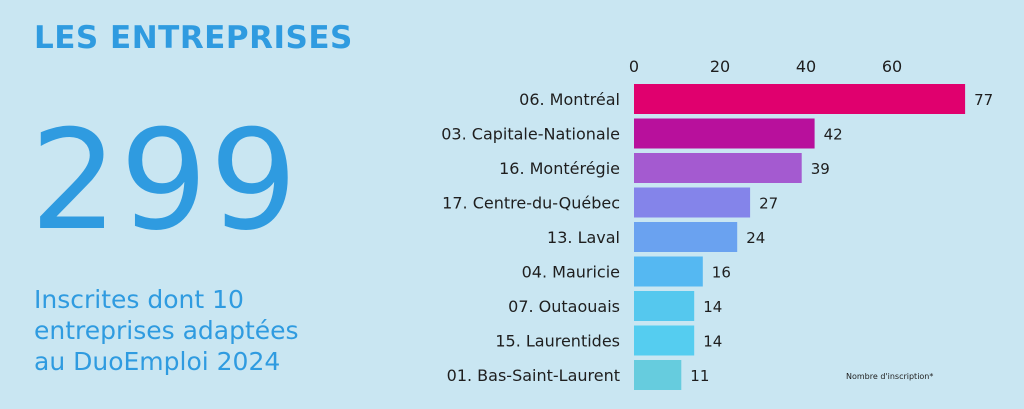 This screenshot has height=409, width=1024. Describe the element at coordinates (634, 66) in the screenshot. I see `x-tick-label: 0` at that location.